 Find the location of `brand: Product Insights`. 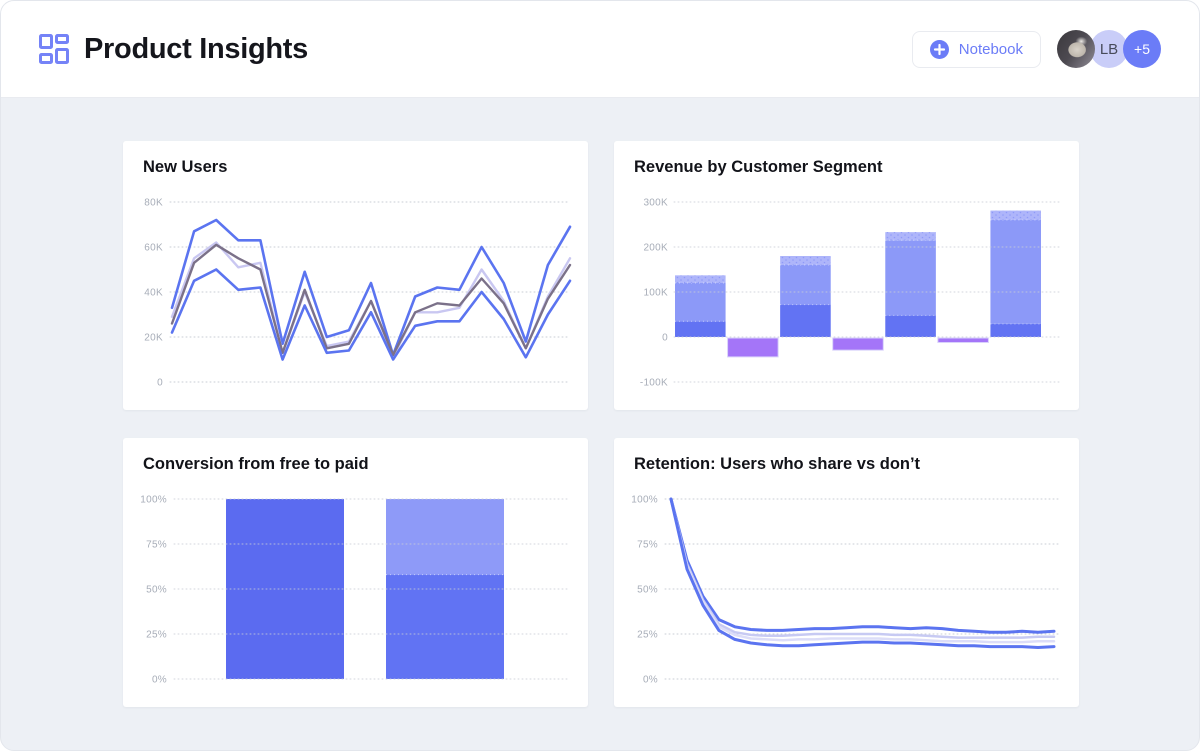

brand: Product Insights is located at coordinates (173, 49).